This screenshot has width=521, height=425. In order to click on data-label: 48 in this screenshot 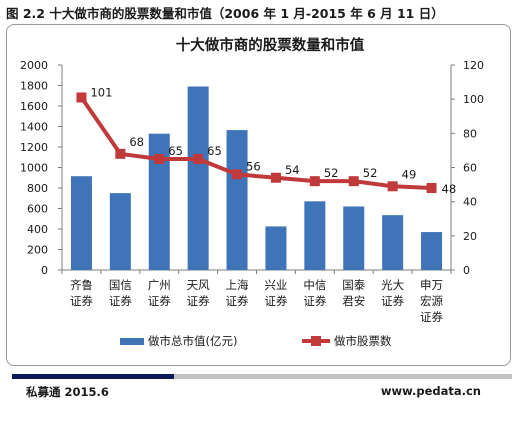, I will do `click(449, 189)`.